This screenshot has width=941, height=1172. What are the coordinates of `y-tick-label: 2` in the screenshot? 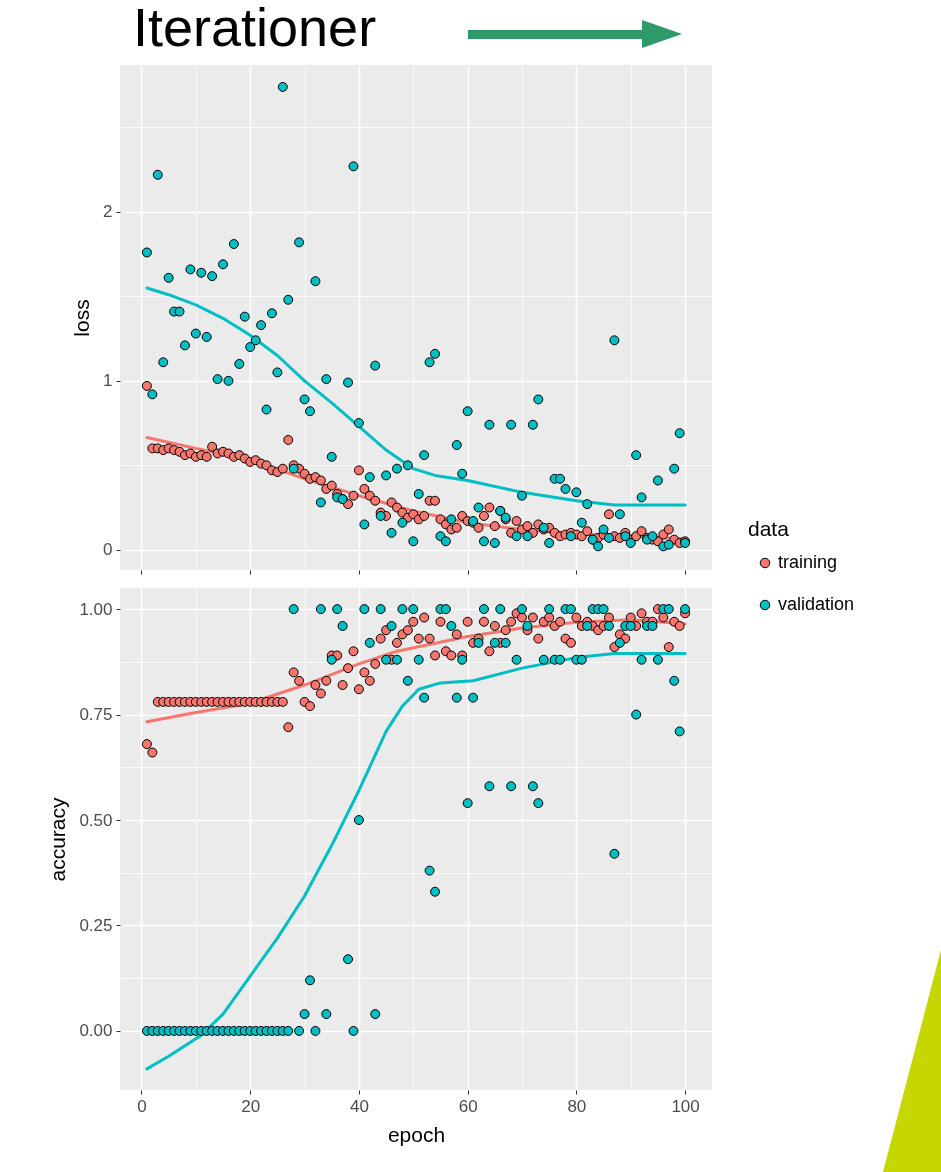 It's located at (108, 212).